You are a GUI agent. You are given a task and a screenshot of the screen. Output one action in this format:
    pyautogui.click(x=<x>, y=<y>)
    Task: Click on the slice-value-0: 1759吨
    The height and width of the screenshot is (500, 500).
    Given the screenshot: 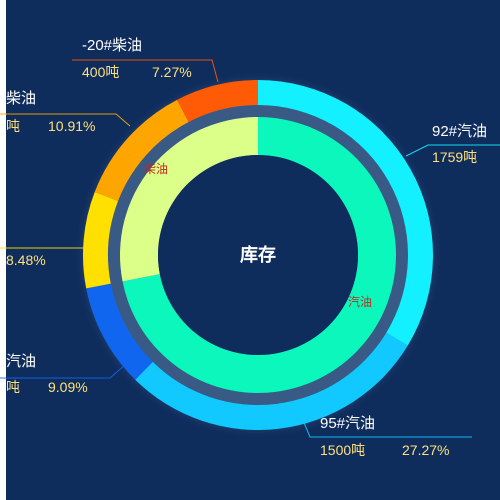 What is the action you would take?
    pyautogui.click(x=454, y=157)
    